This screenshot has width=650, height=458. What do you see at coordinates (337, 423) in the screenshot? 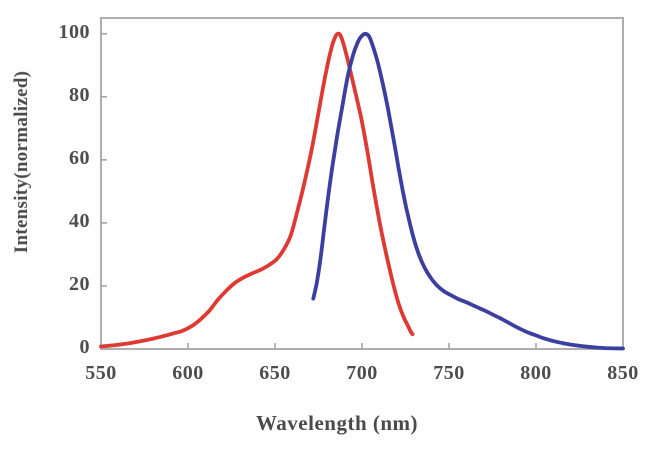
I see `x-axis-title: Wavelength (nm)` at bounding box center [337, 423].